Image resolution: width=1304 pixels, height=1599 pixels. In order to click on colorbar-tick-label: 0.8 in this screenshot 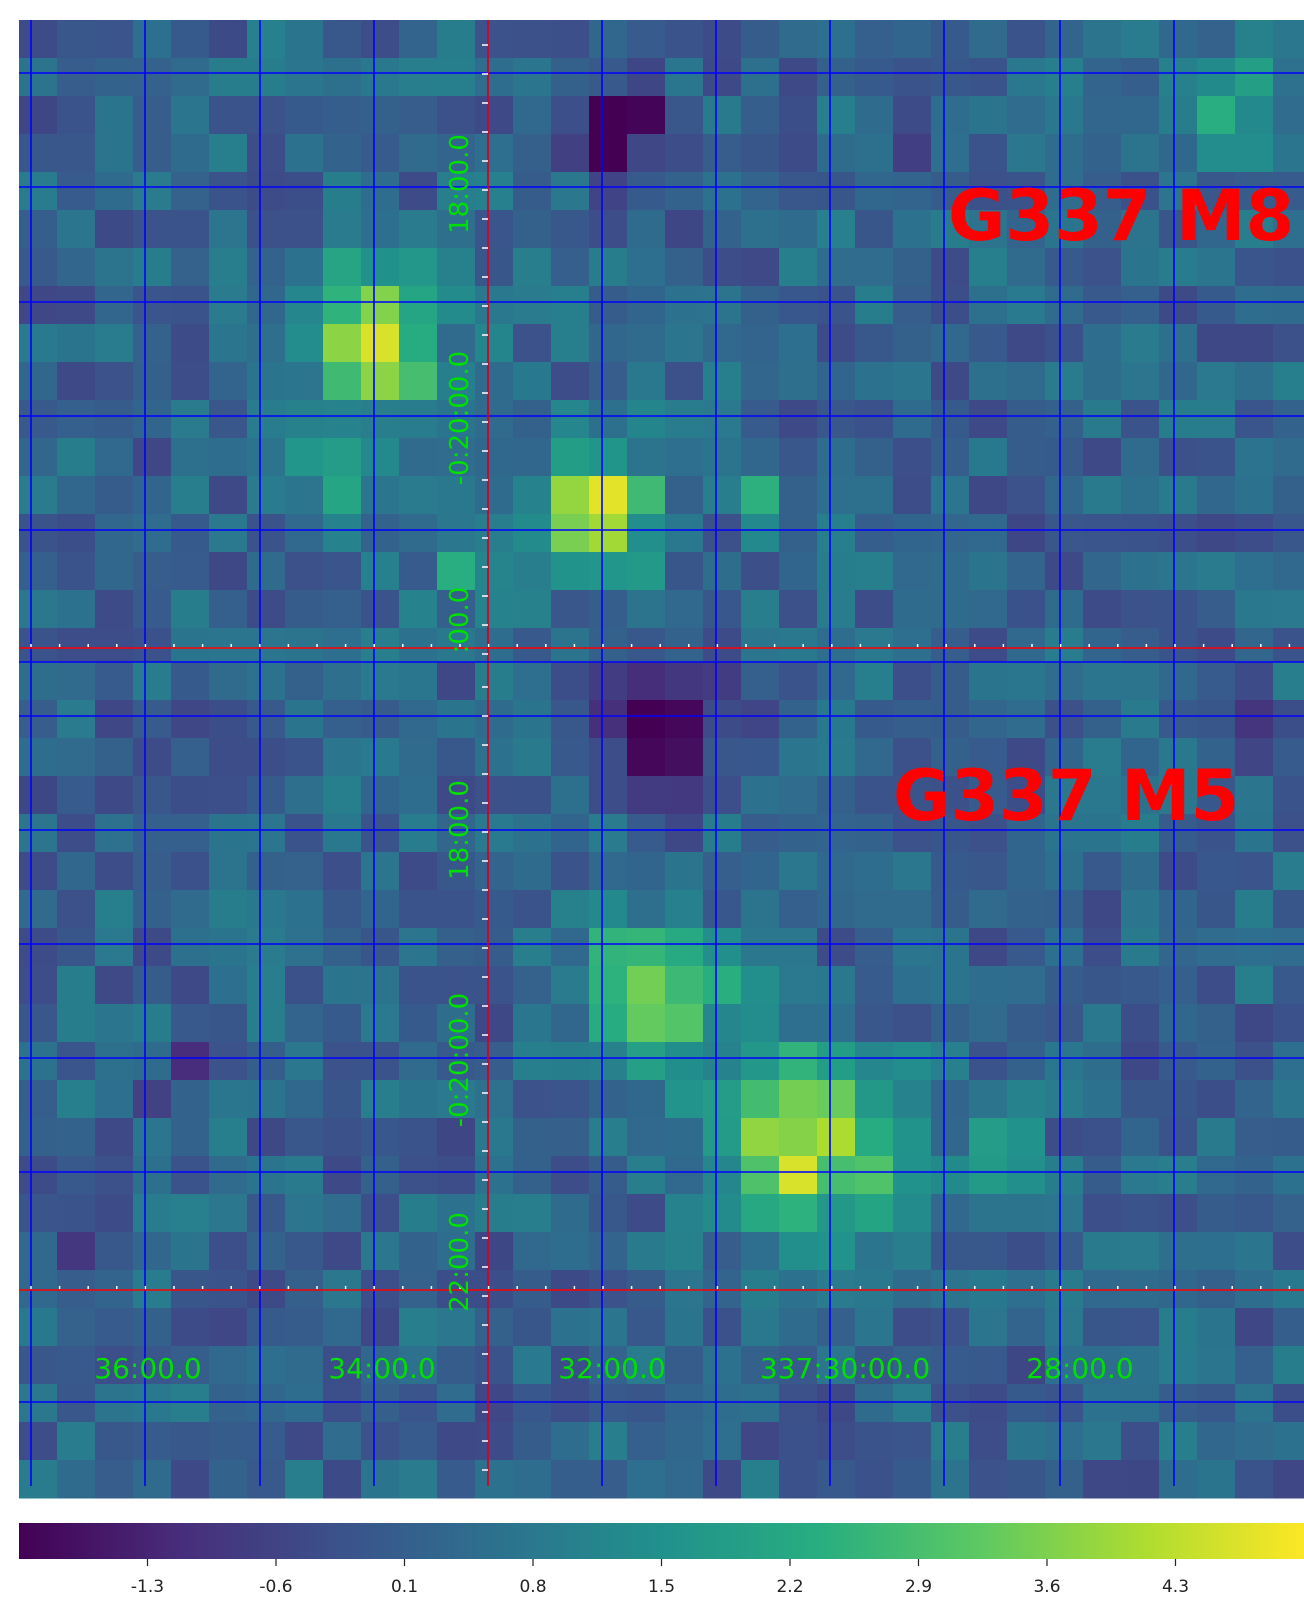, I will do `click(532, 1587)`.